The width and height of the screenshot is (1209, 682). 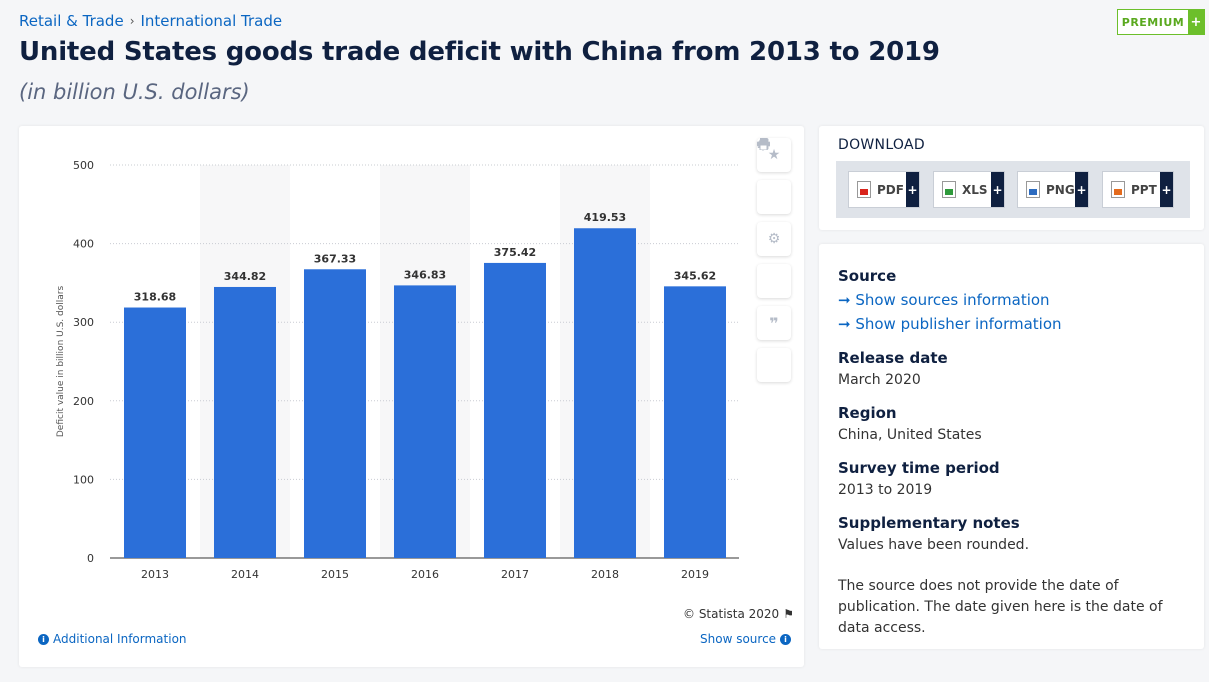 What do you see at coordinates (605, 217) in the screenshot?
I see `bar-value-label: 419.53` at bounding box center [605, 217].